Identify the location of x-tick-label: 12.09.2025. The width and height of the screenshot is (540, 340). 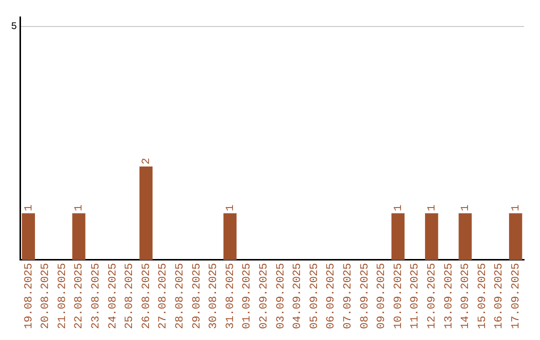
(432, 296).